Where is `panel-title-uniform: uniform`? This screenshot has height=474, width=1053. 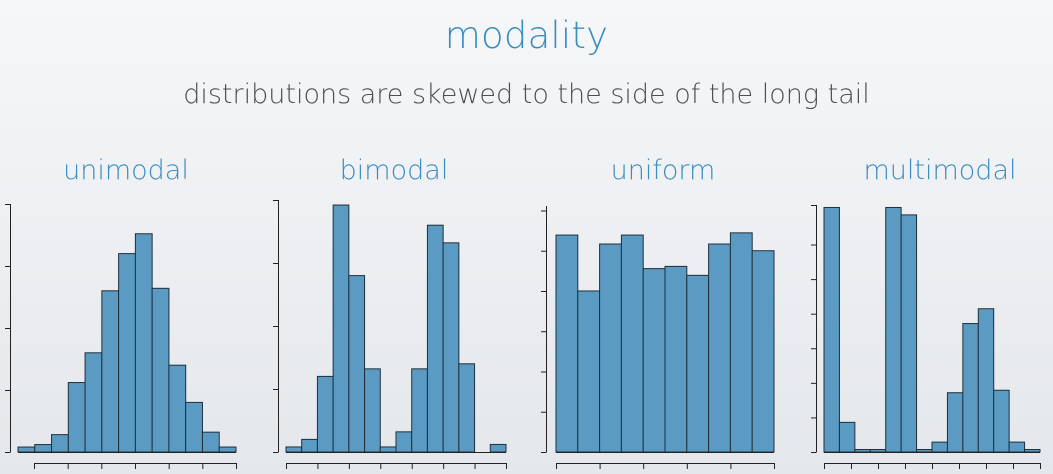 panel-title-uniform: uniform is located at coordinates (663, 170).